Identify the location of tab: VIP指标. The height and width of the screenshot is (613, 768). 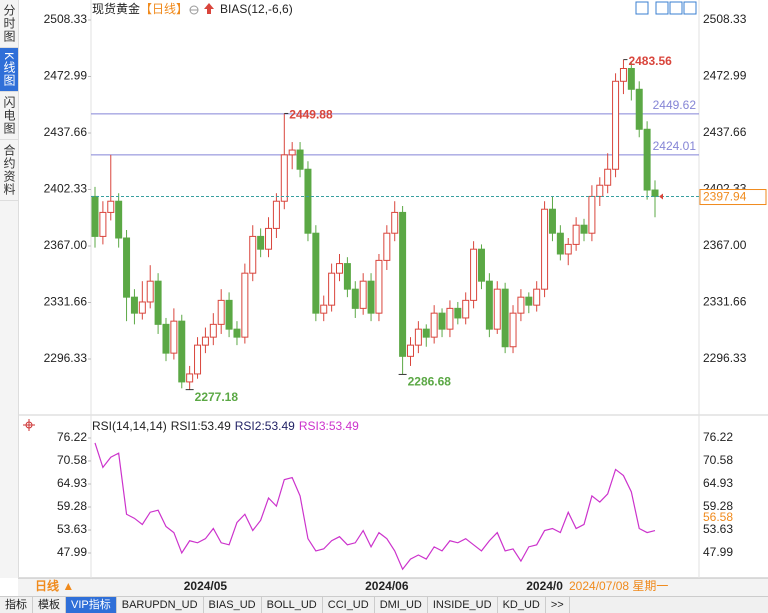
(91, 605).